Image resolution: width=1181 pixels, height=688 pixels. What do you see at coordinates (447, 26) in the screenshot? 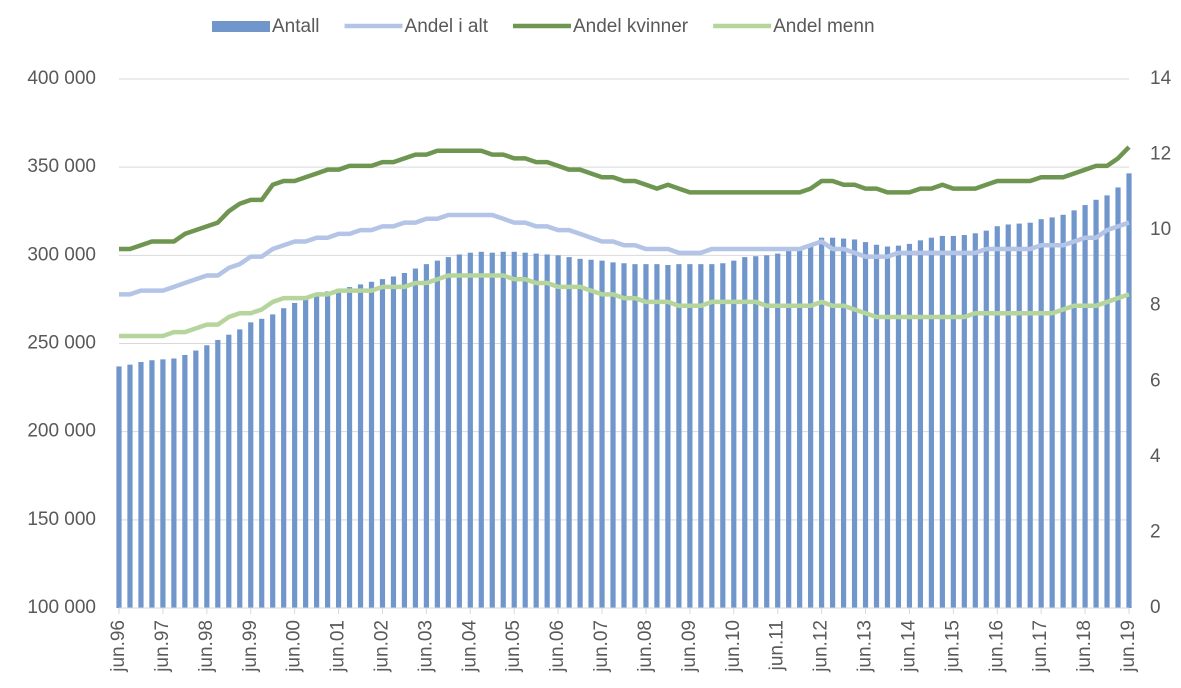
I see `legend-label: Andel i alt` at bounding box center [447, 26].